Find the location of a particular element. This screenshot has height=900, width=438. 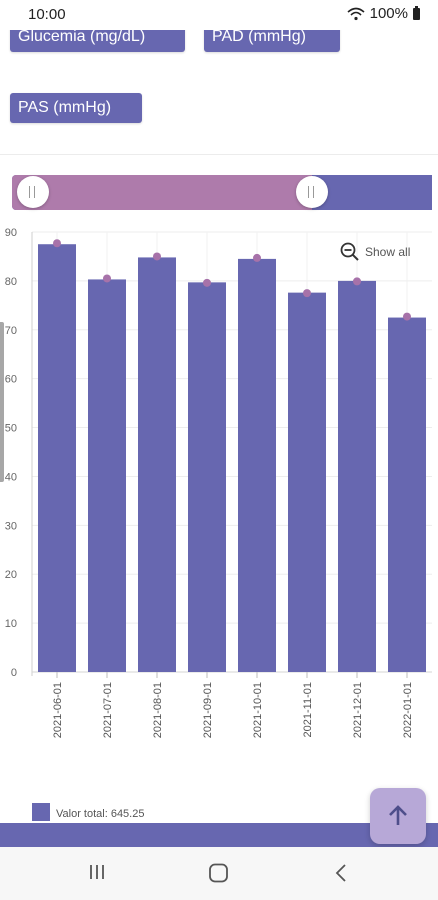

legend-swatch is located at coordinates (41, 812).